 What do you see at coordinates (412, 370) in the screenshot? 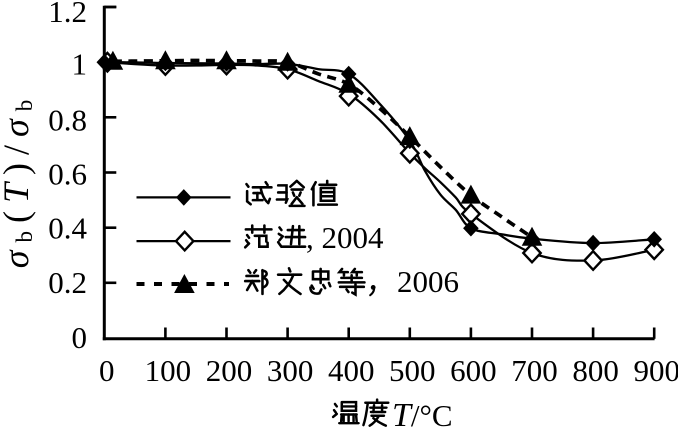
I see `svg-text: 500` at bounding box center [412, 370].